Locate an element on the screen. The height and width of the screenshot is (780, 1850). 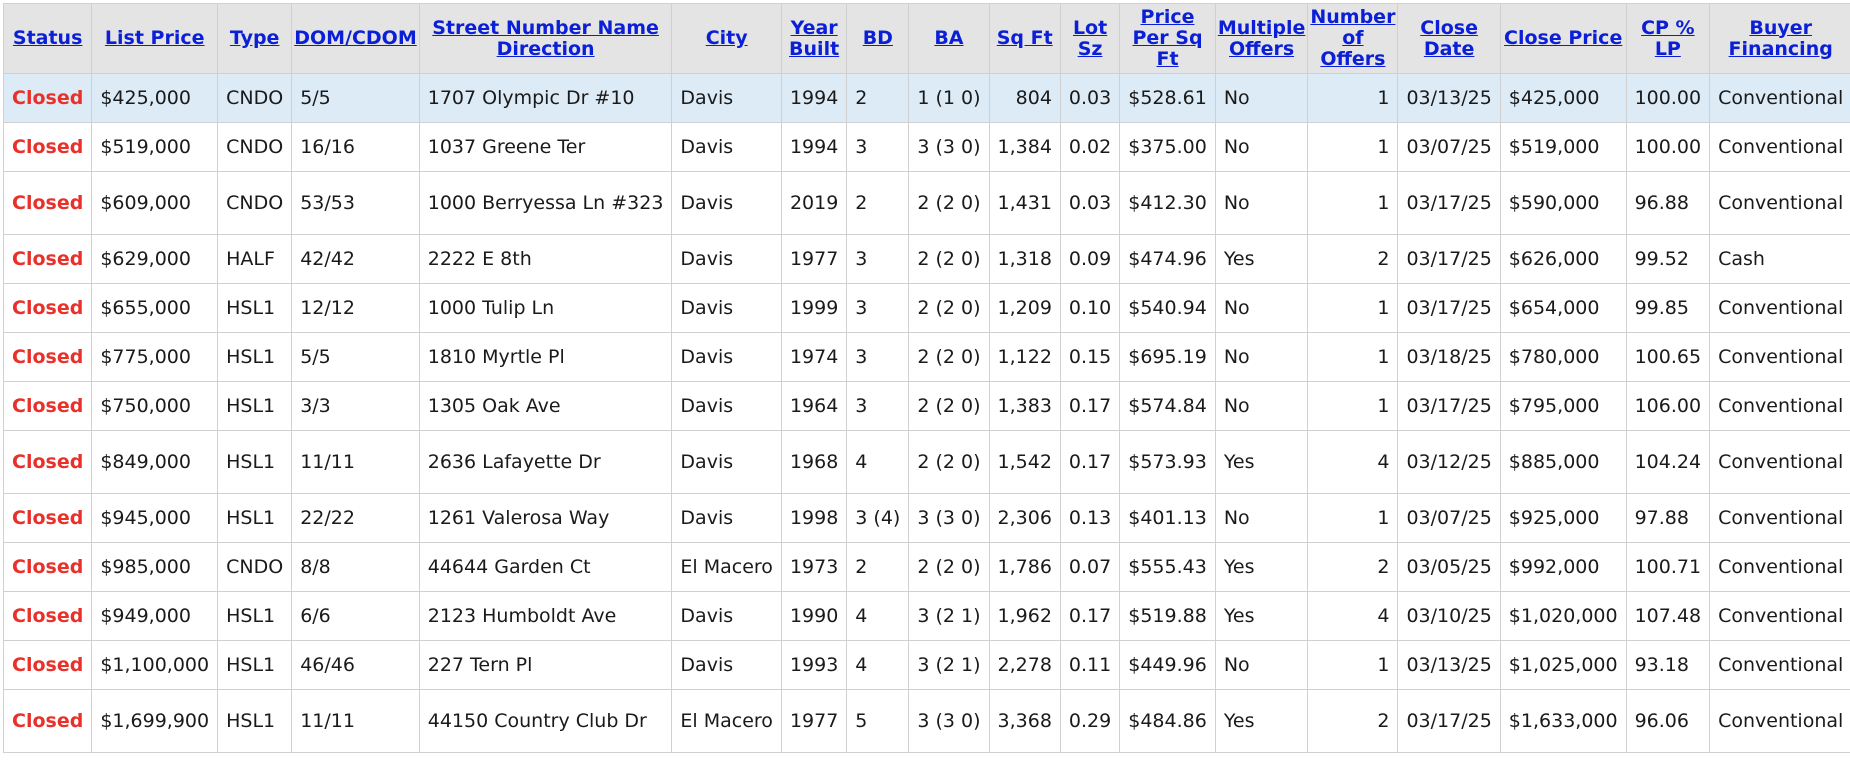
sort-link-bd: BD is located at coordinates (877, 38).